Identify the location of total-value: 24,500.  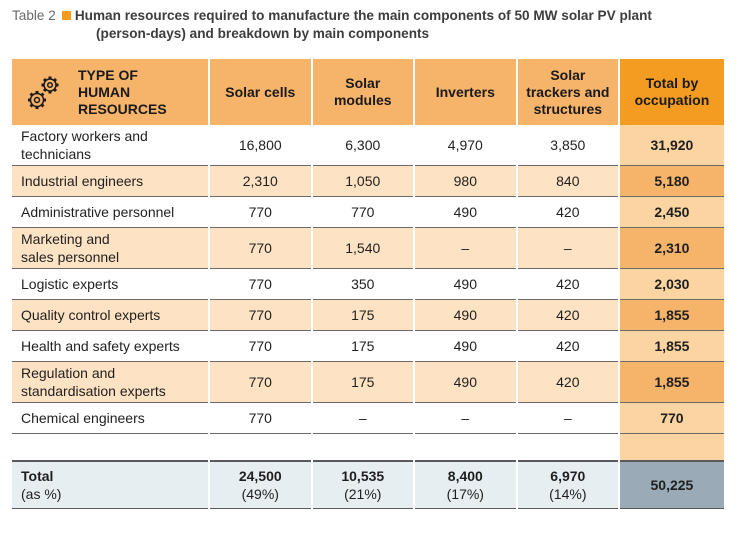
(260, 476).